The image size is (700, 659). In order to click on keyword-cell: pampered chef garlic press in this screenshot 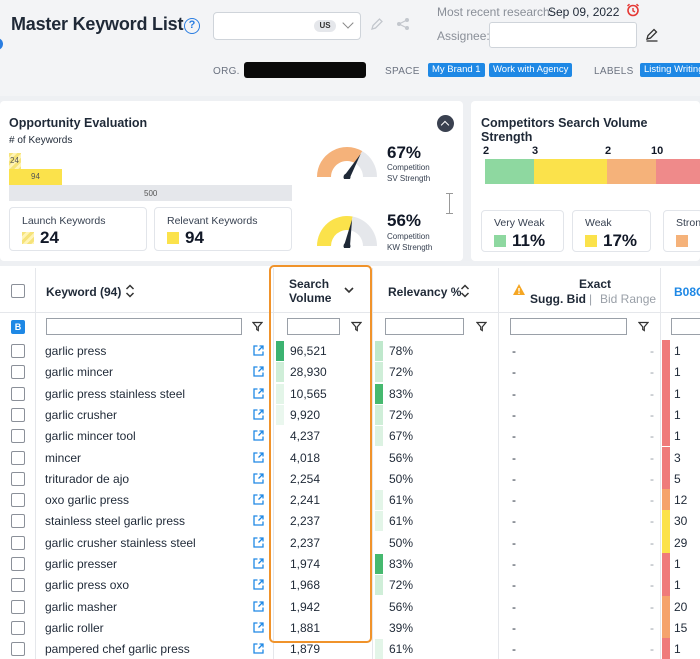, I will do `click(117, 649)`.